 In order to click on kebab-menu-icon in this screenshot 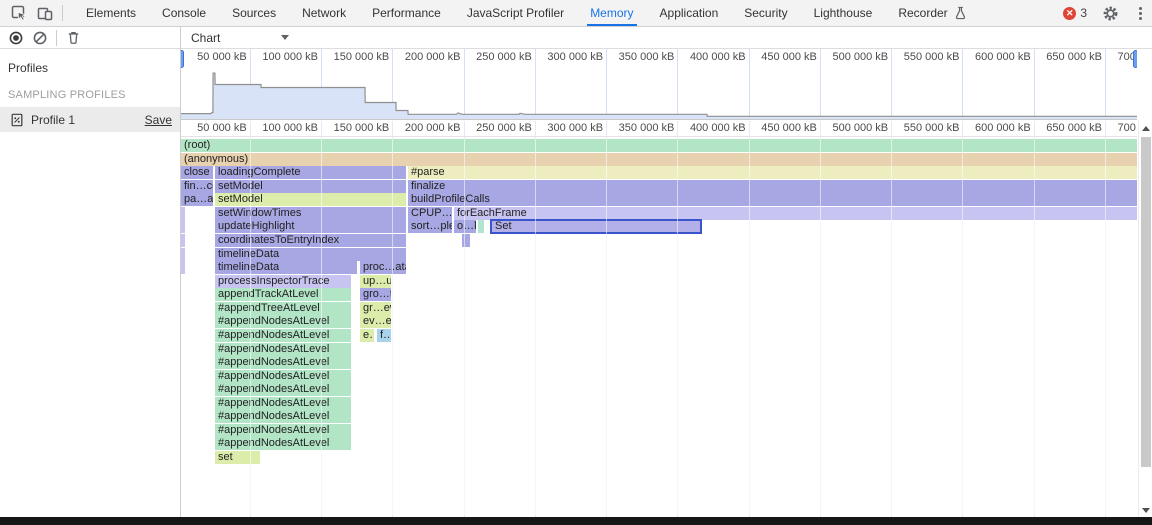, I will do `click(1140, 13)`.